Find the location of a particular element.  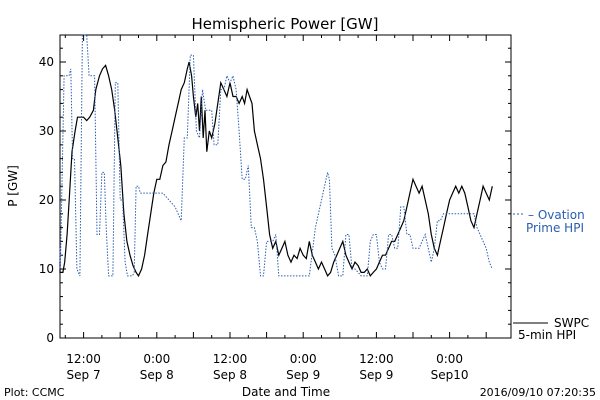

legend-ovation-label: – Ovation is located at coordinates (556, 215).